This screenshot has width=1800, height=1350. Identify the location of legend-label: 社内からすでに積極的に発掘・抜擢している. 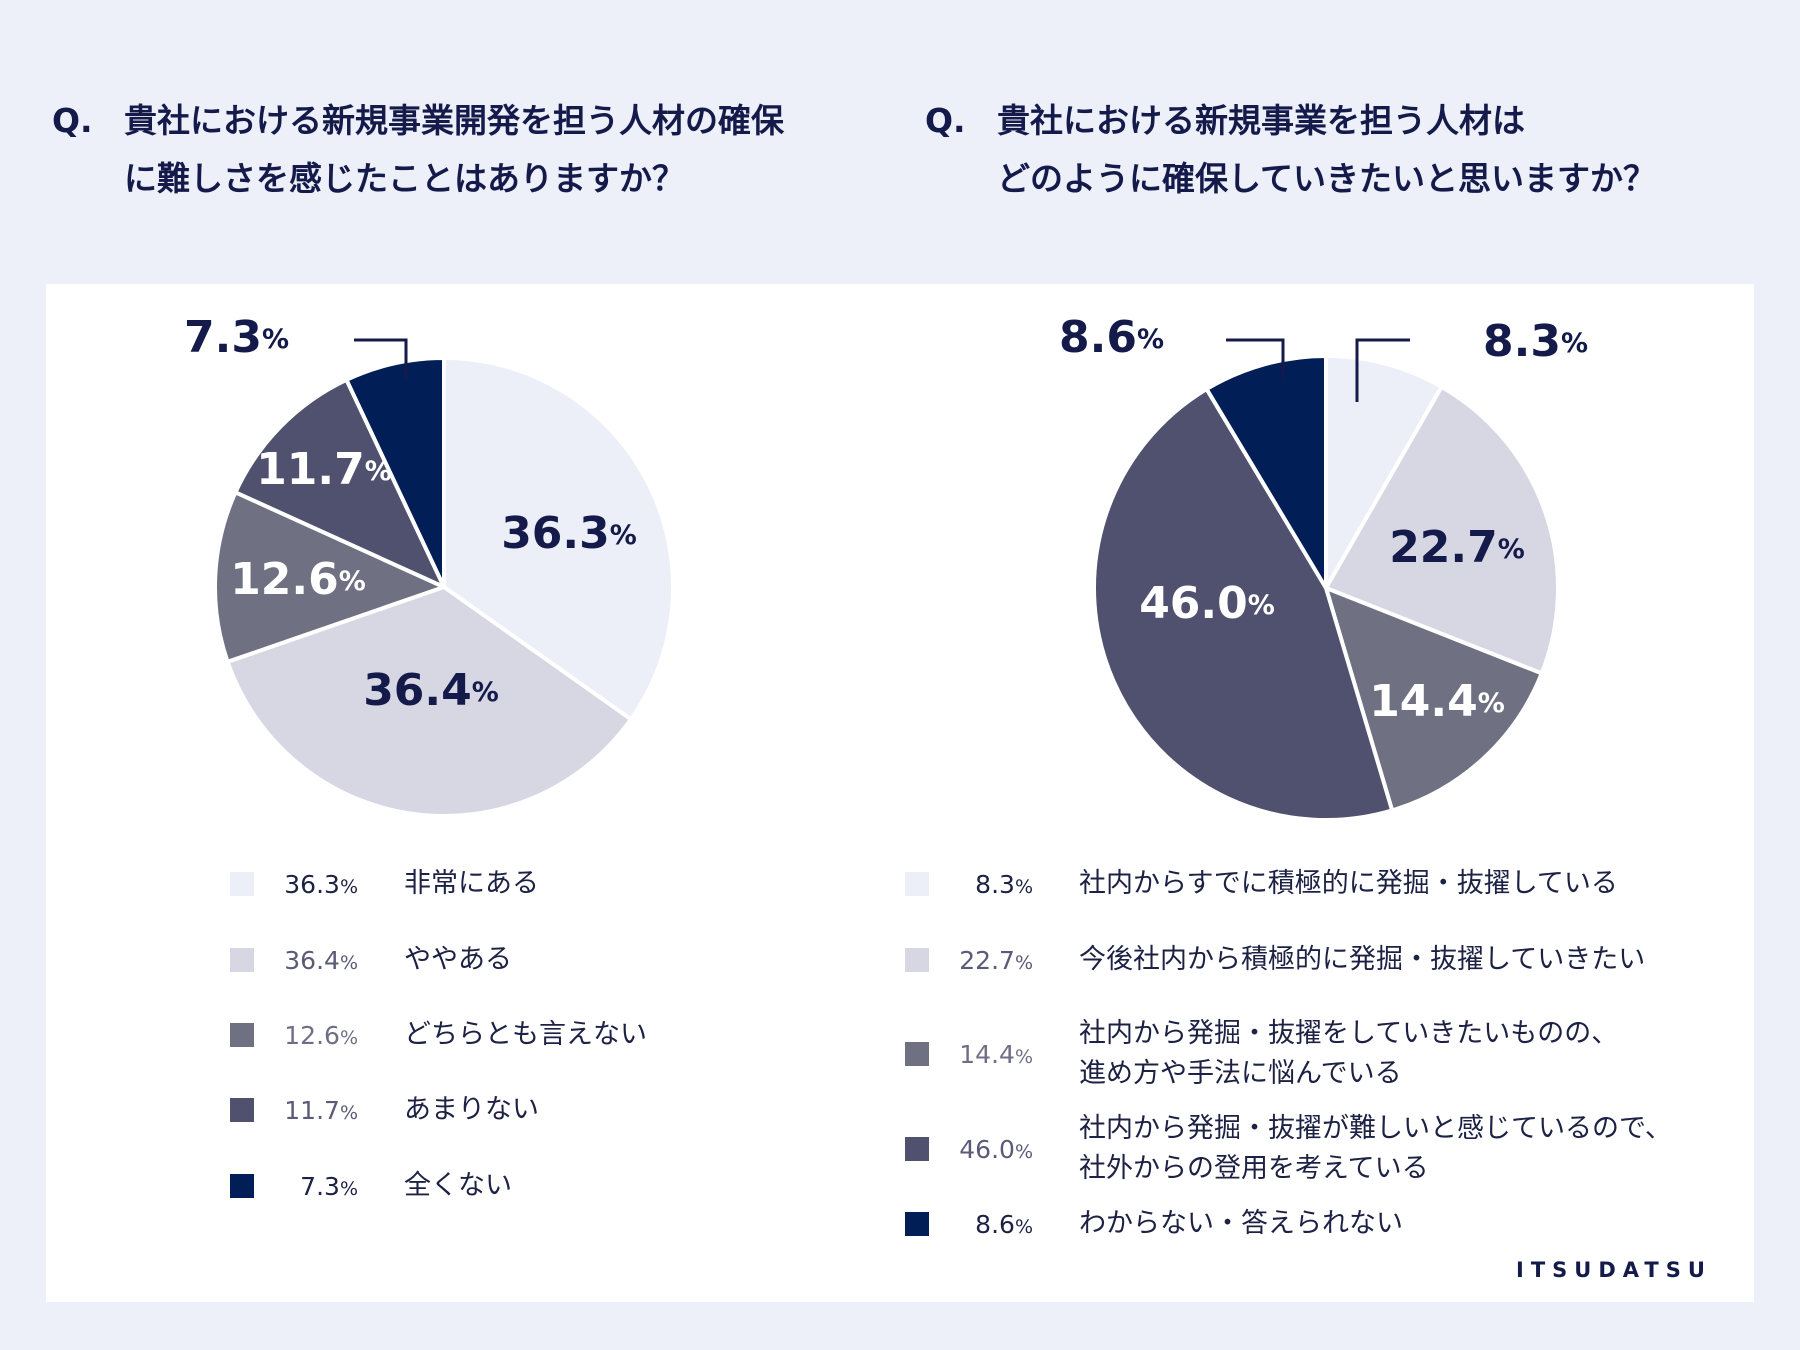
(1348, 883).